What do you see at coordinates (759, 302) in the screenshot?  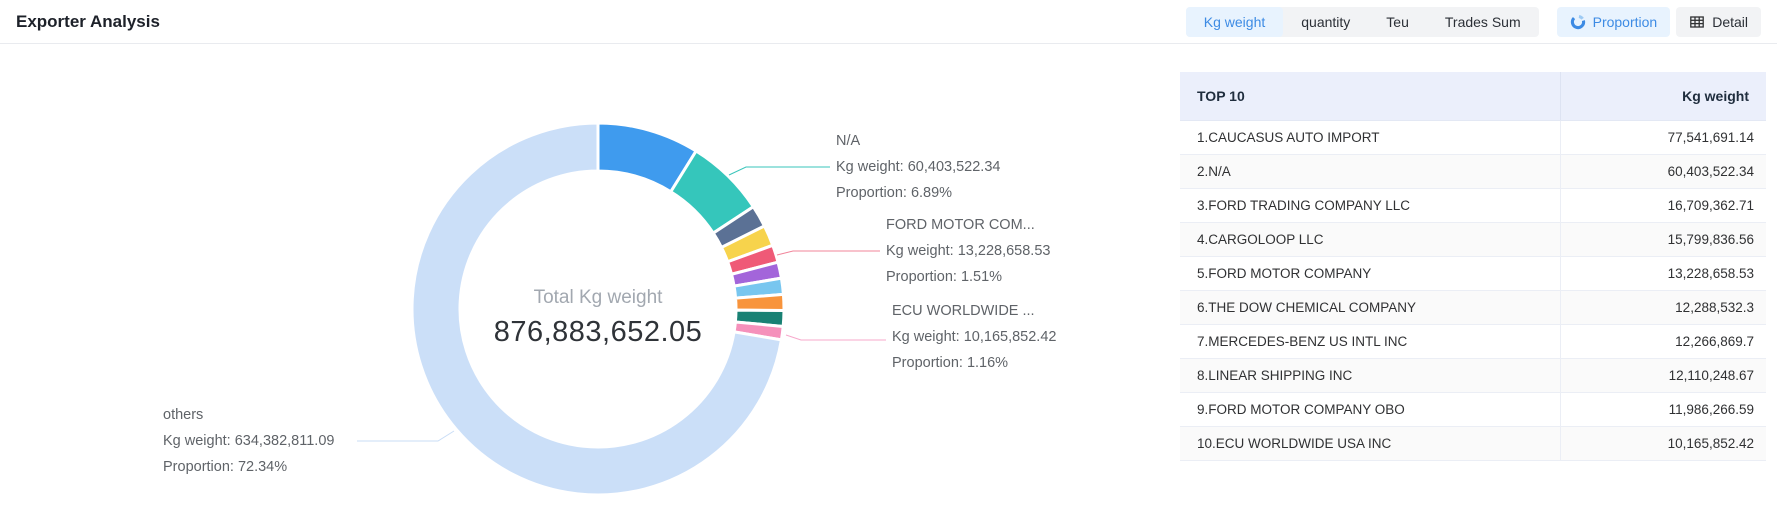 I see `donut-slice-linear-shipping-inc` at bounding box center [759, 302].